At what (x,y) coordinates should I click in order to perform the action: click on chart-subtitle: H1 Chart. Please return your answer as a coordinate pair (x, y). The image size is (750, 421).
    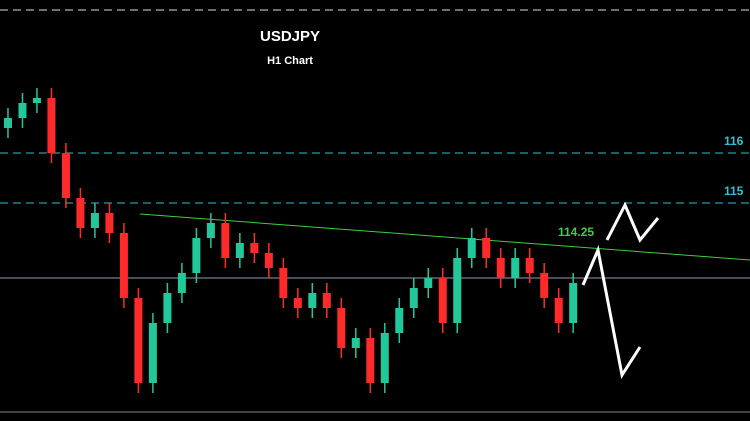
    Looking at the image, I should click on (290, 61).